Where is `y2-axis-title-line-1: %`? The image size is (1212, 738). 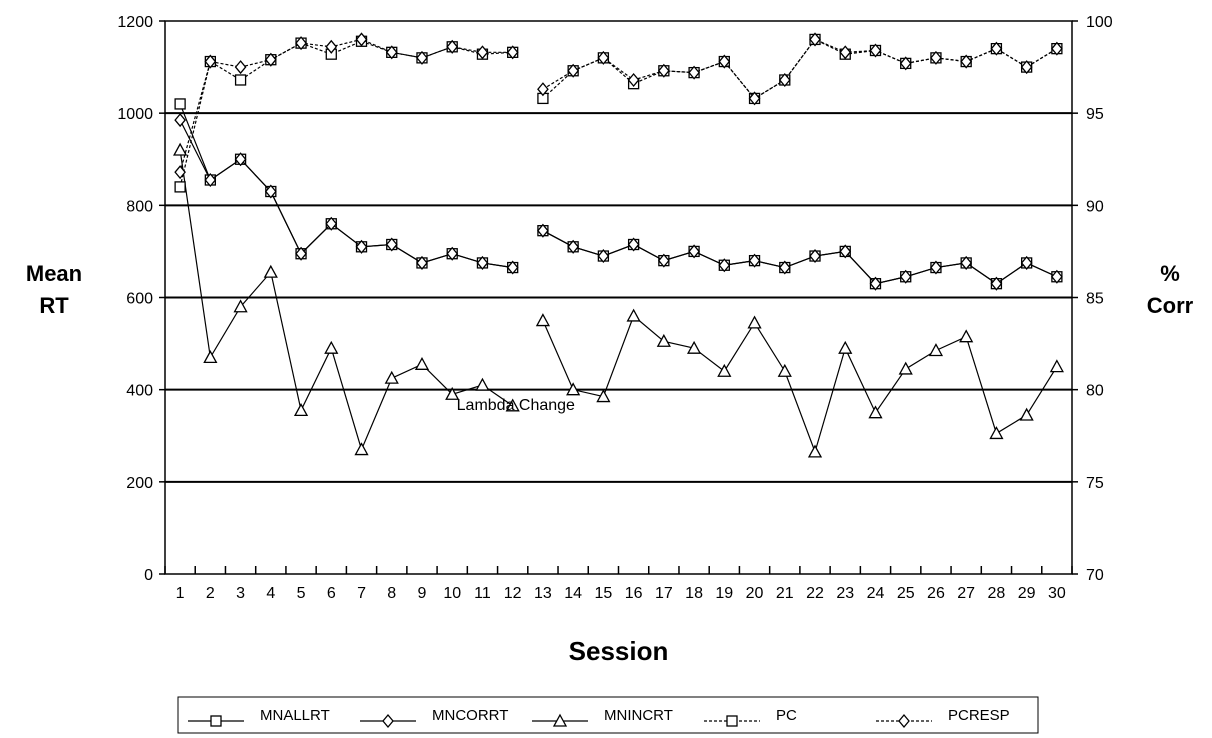 y2-axis-title-line-1: % is located at coordinates (1170, 273).